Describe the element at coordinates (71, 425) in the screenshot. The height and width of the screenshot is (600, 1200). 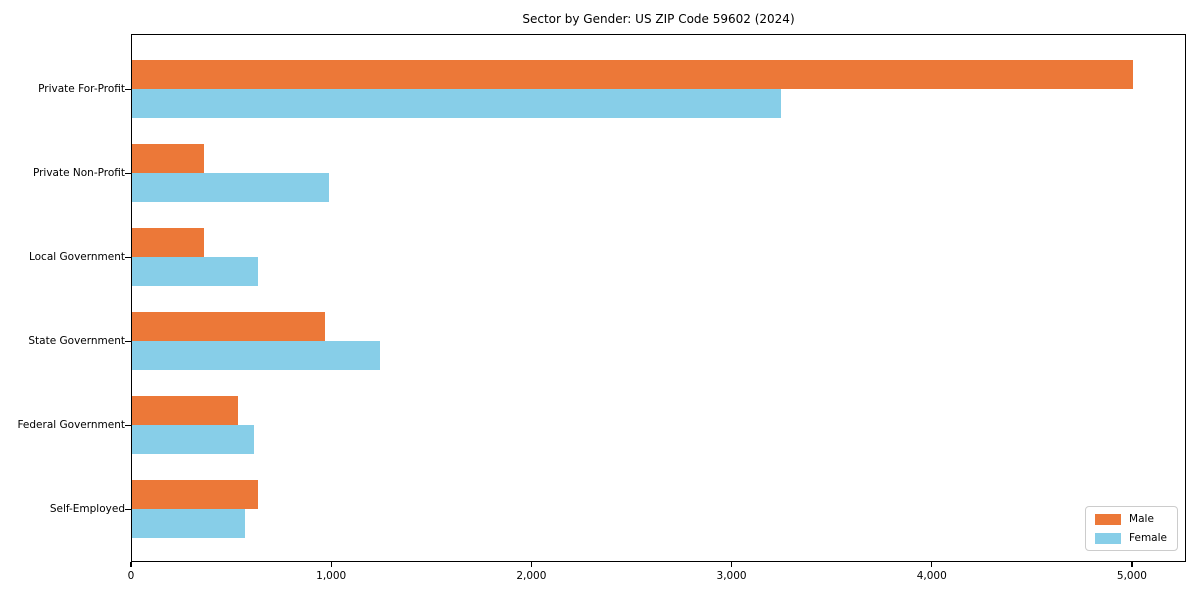
I see `y-axis-label-federal-government: Federal Government` at that location.